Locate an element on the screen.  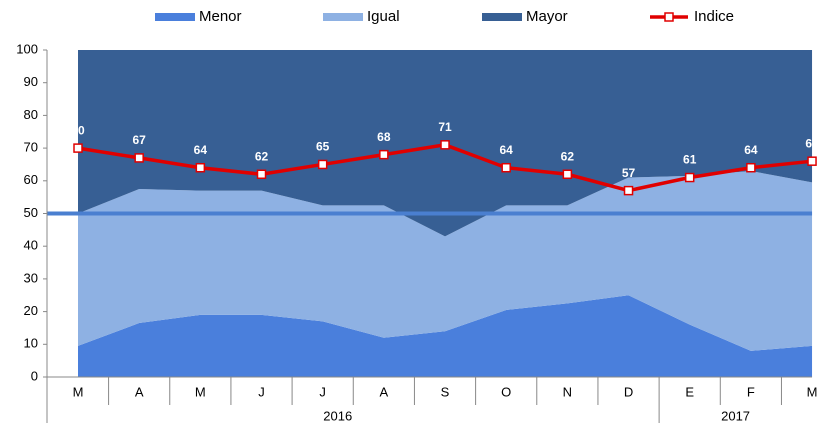
legend-label: Igual is located at coordinates (383, 16).